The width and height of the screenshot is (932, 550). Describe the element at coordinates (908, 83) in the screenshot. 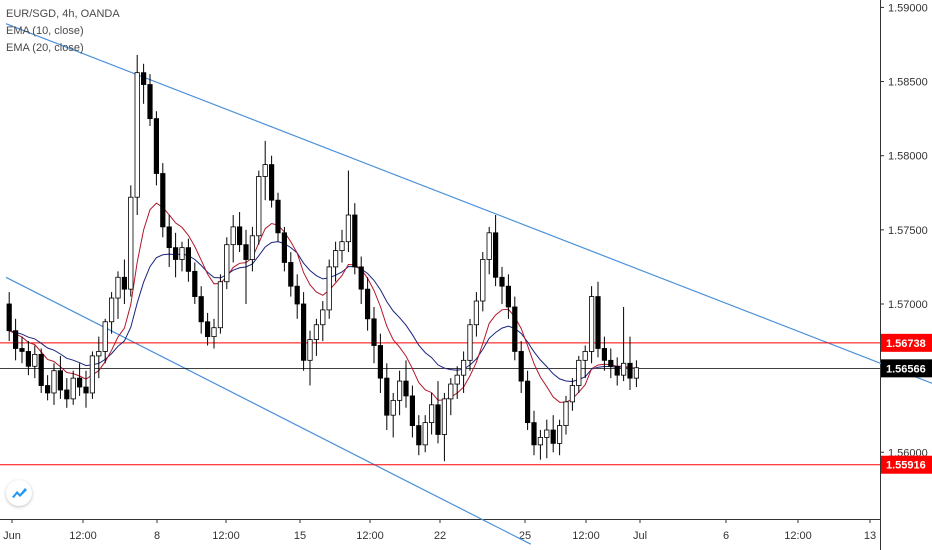

I see `price-tick-label: 1.58500` at that location.